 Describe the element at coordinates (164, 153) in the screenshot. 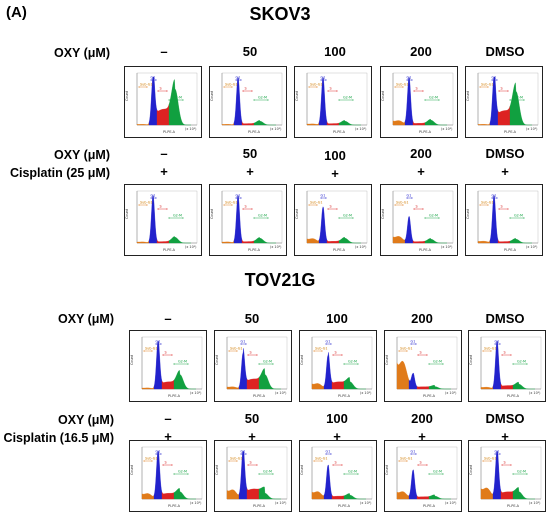

I see `col-header: –` at that location.